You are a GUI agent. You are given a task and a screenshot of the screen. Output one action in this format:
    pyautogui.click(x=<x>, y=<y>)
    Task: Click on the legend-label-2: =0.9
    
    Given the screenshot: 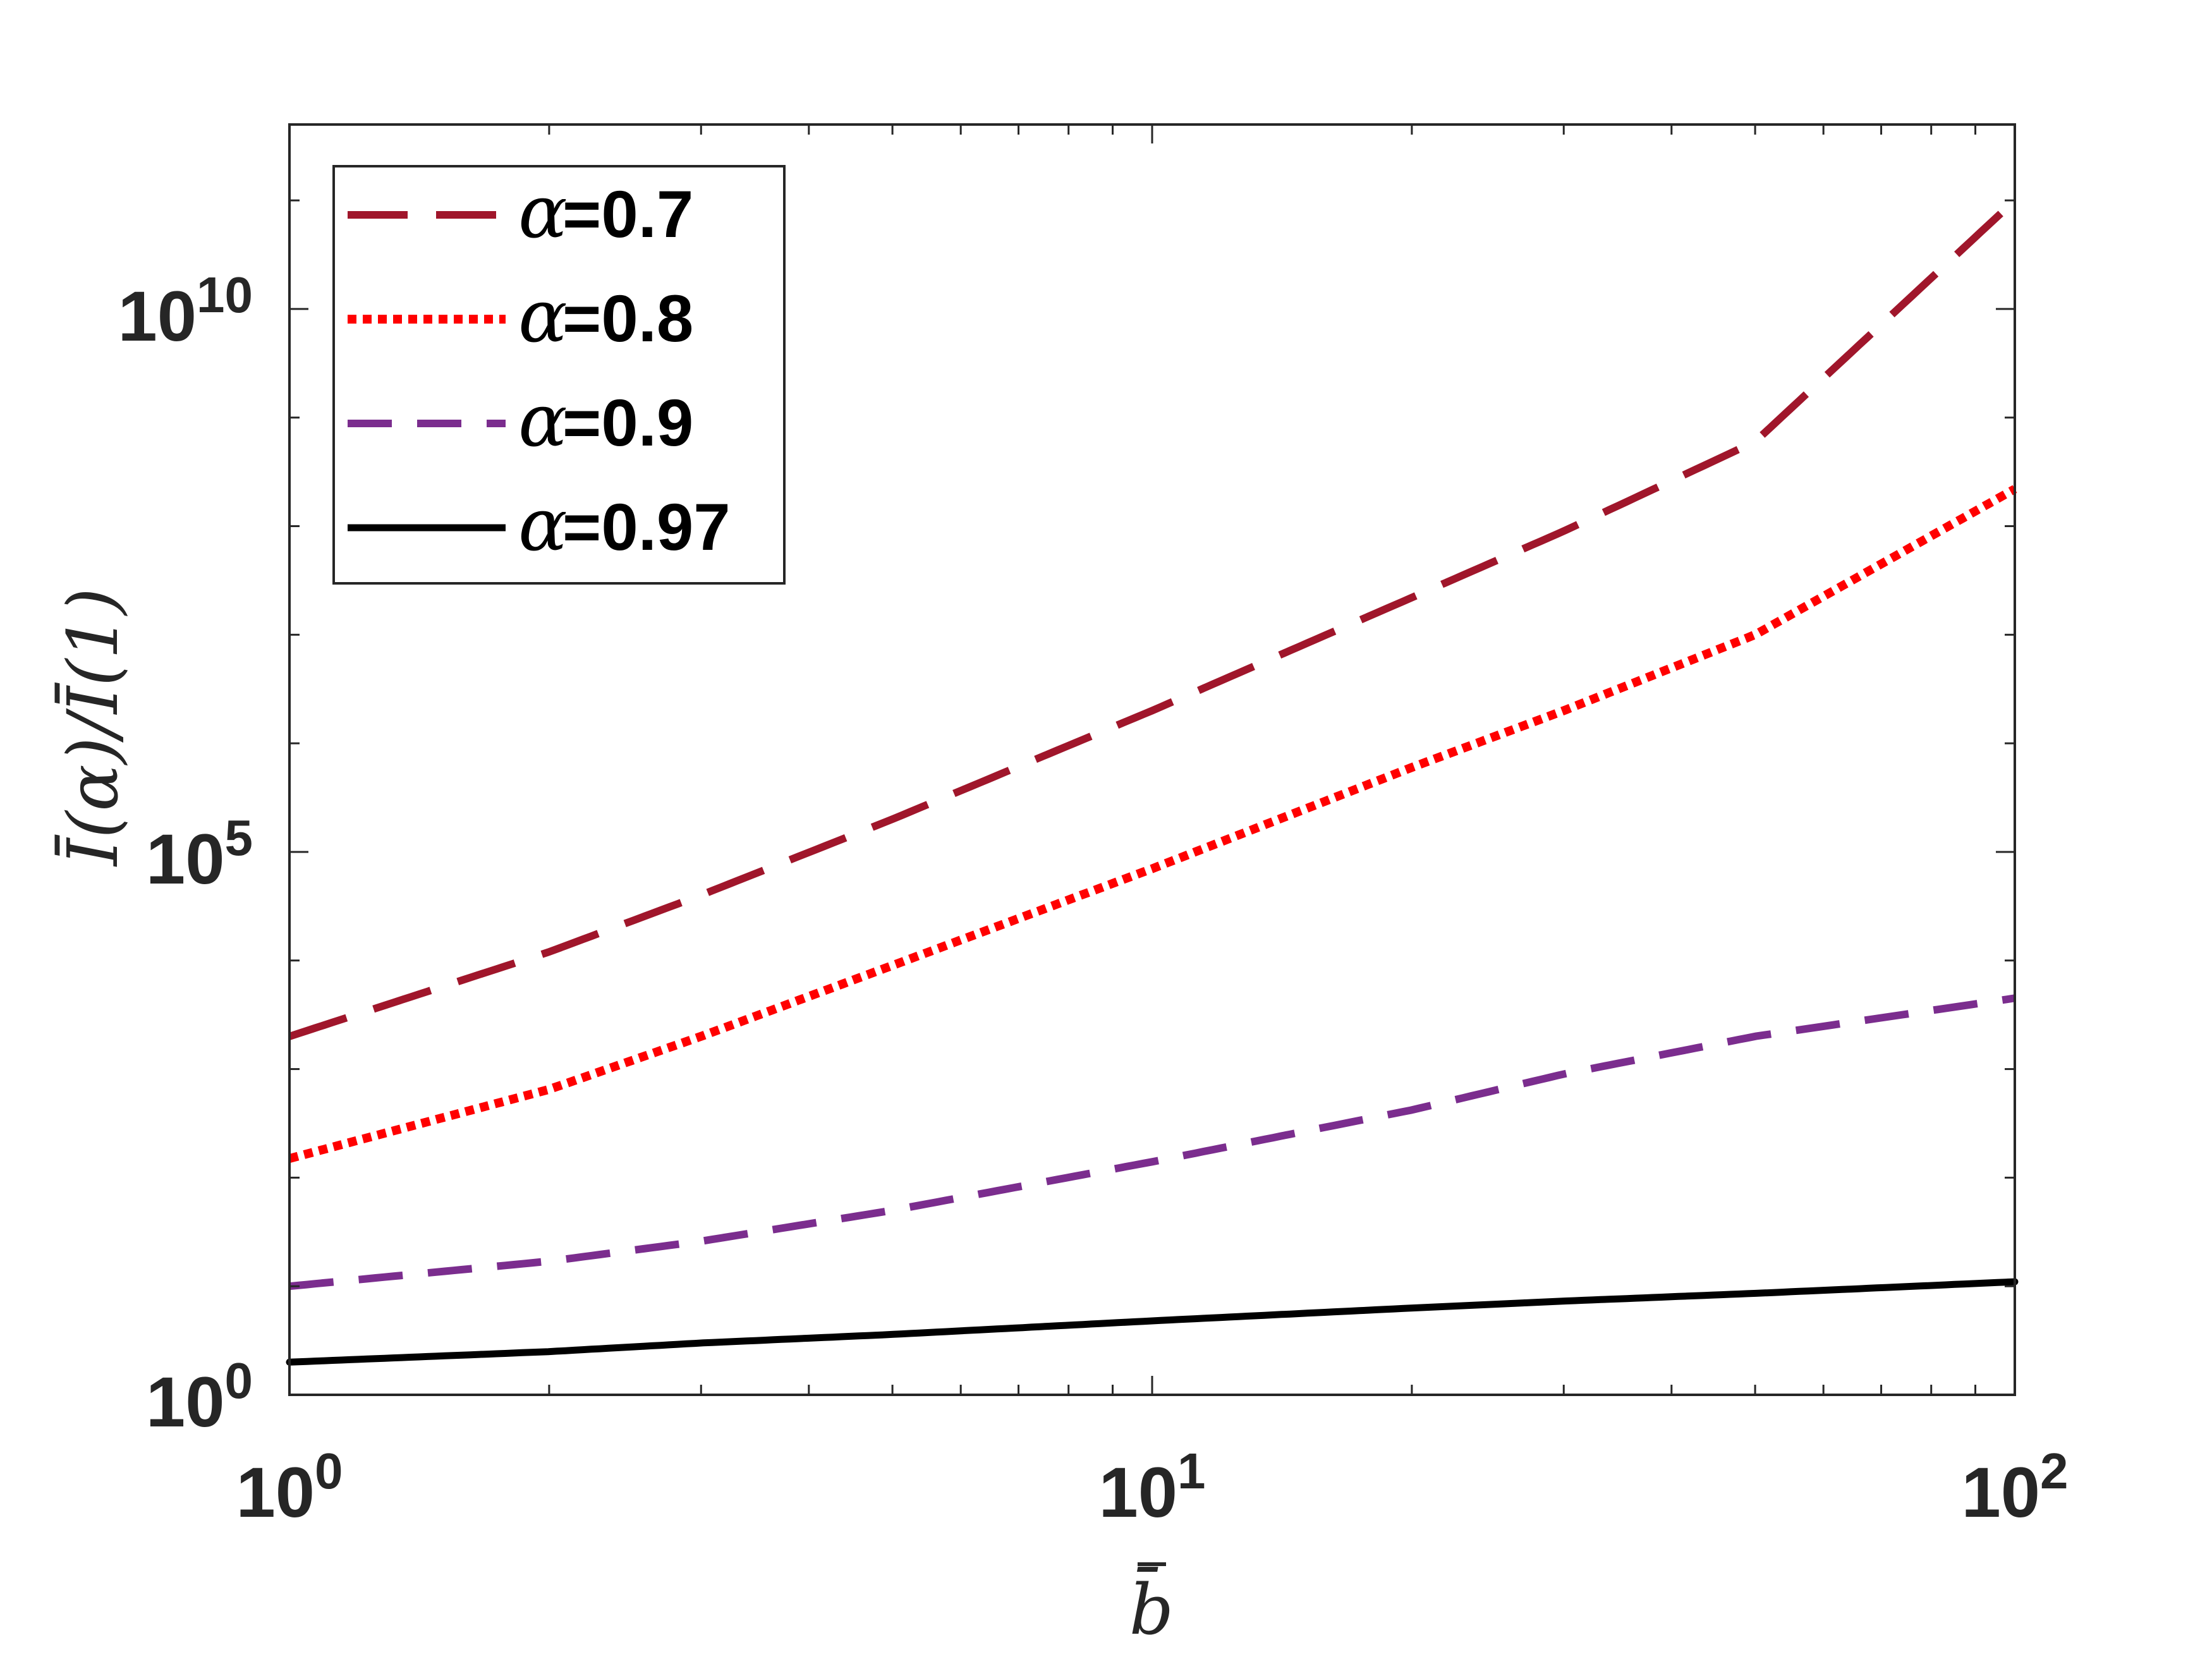 What is the action you would take?
    pyautogui.click(x=627, y=423)
    